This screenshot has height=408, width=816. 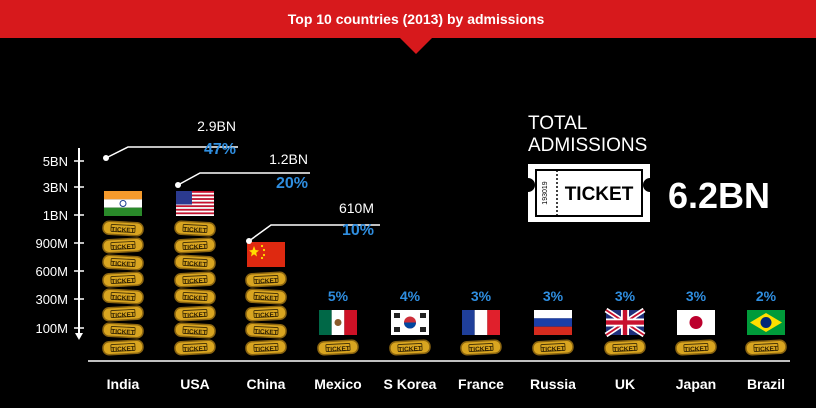 I want to click on mexico-flag, so click(x=338, y=322).